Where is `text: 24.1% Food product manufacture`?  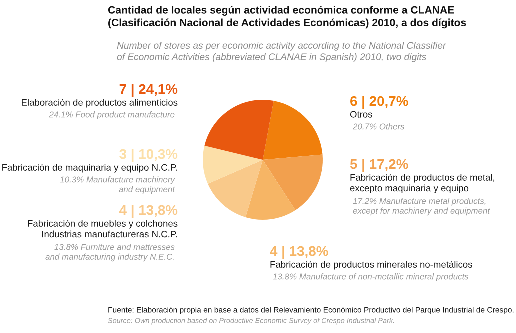 text: 24.1% Food product manufacture is located at coordinates (112, 116).